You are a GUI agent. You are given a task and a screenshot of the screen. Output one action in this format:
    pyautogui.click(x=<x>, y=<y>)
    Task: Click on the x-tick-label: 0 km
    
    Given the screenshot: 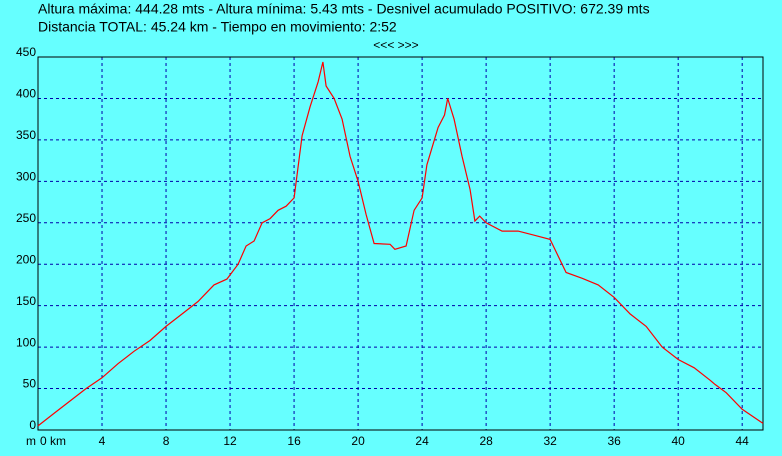 What is the action you would take?
    pyautogui.click(x=53, y=441)
    